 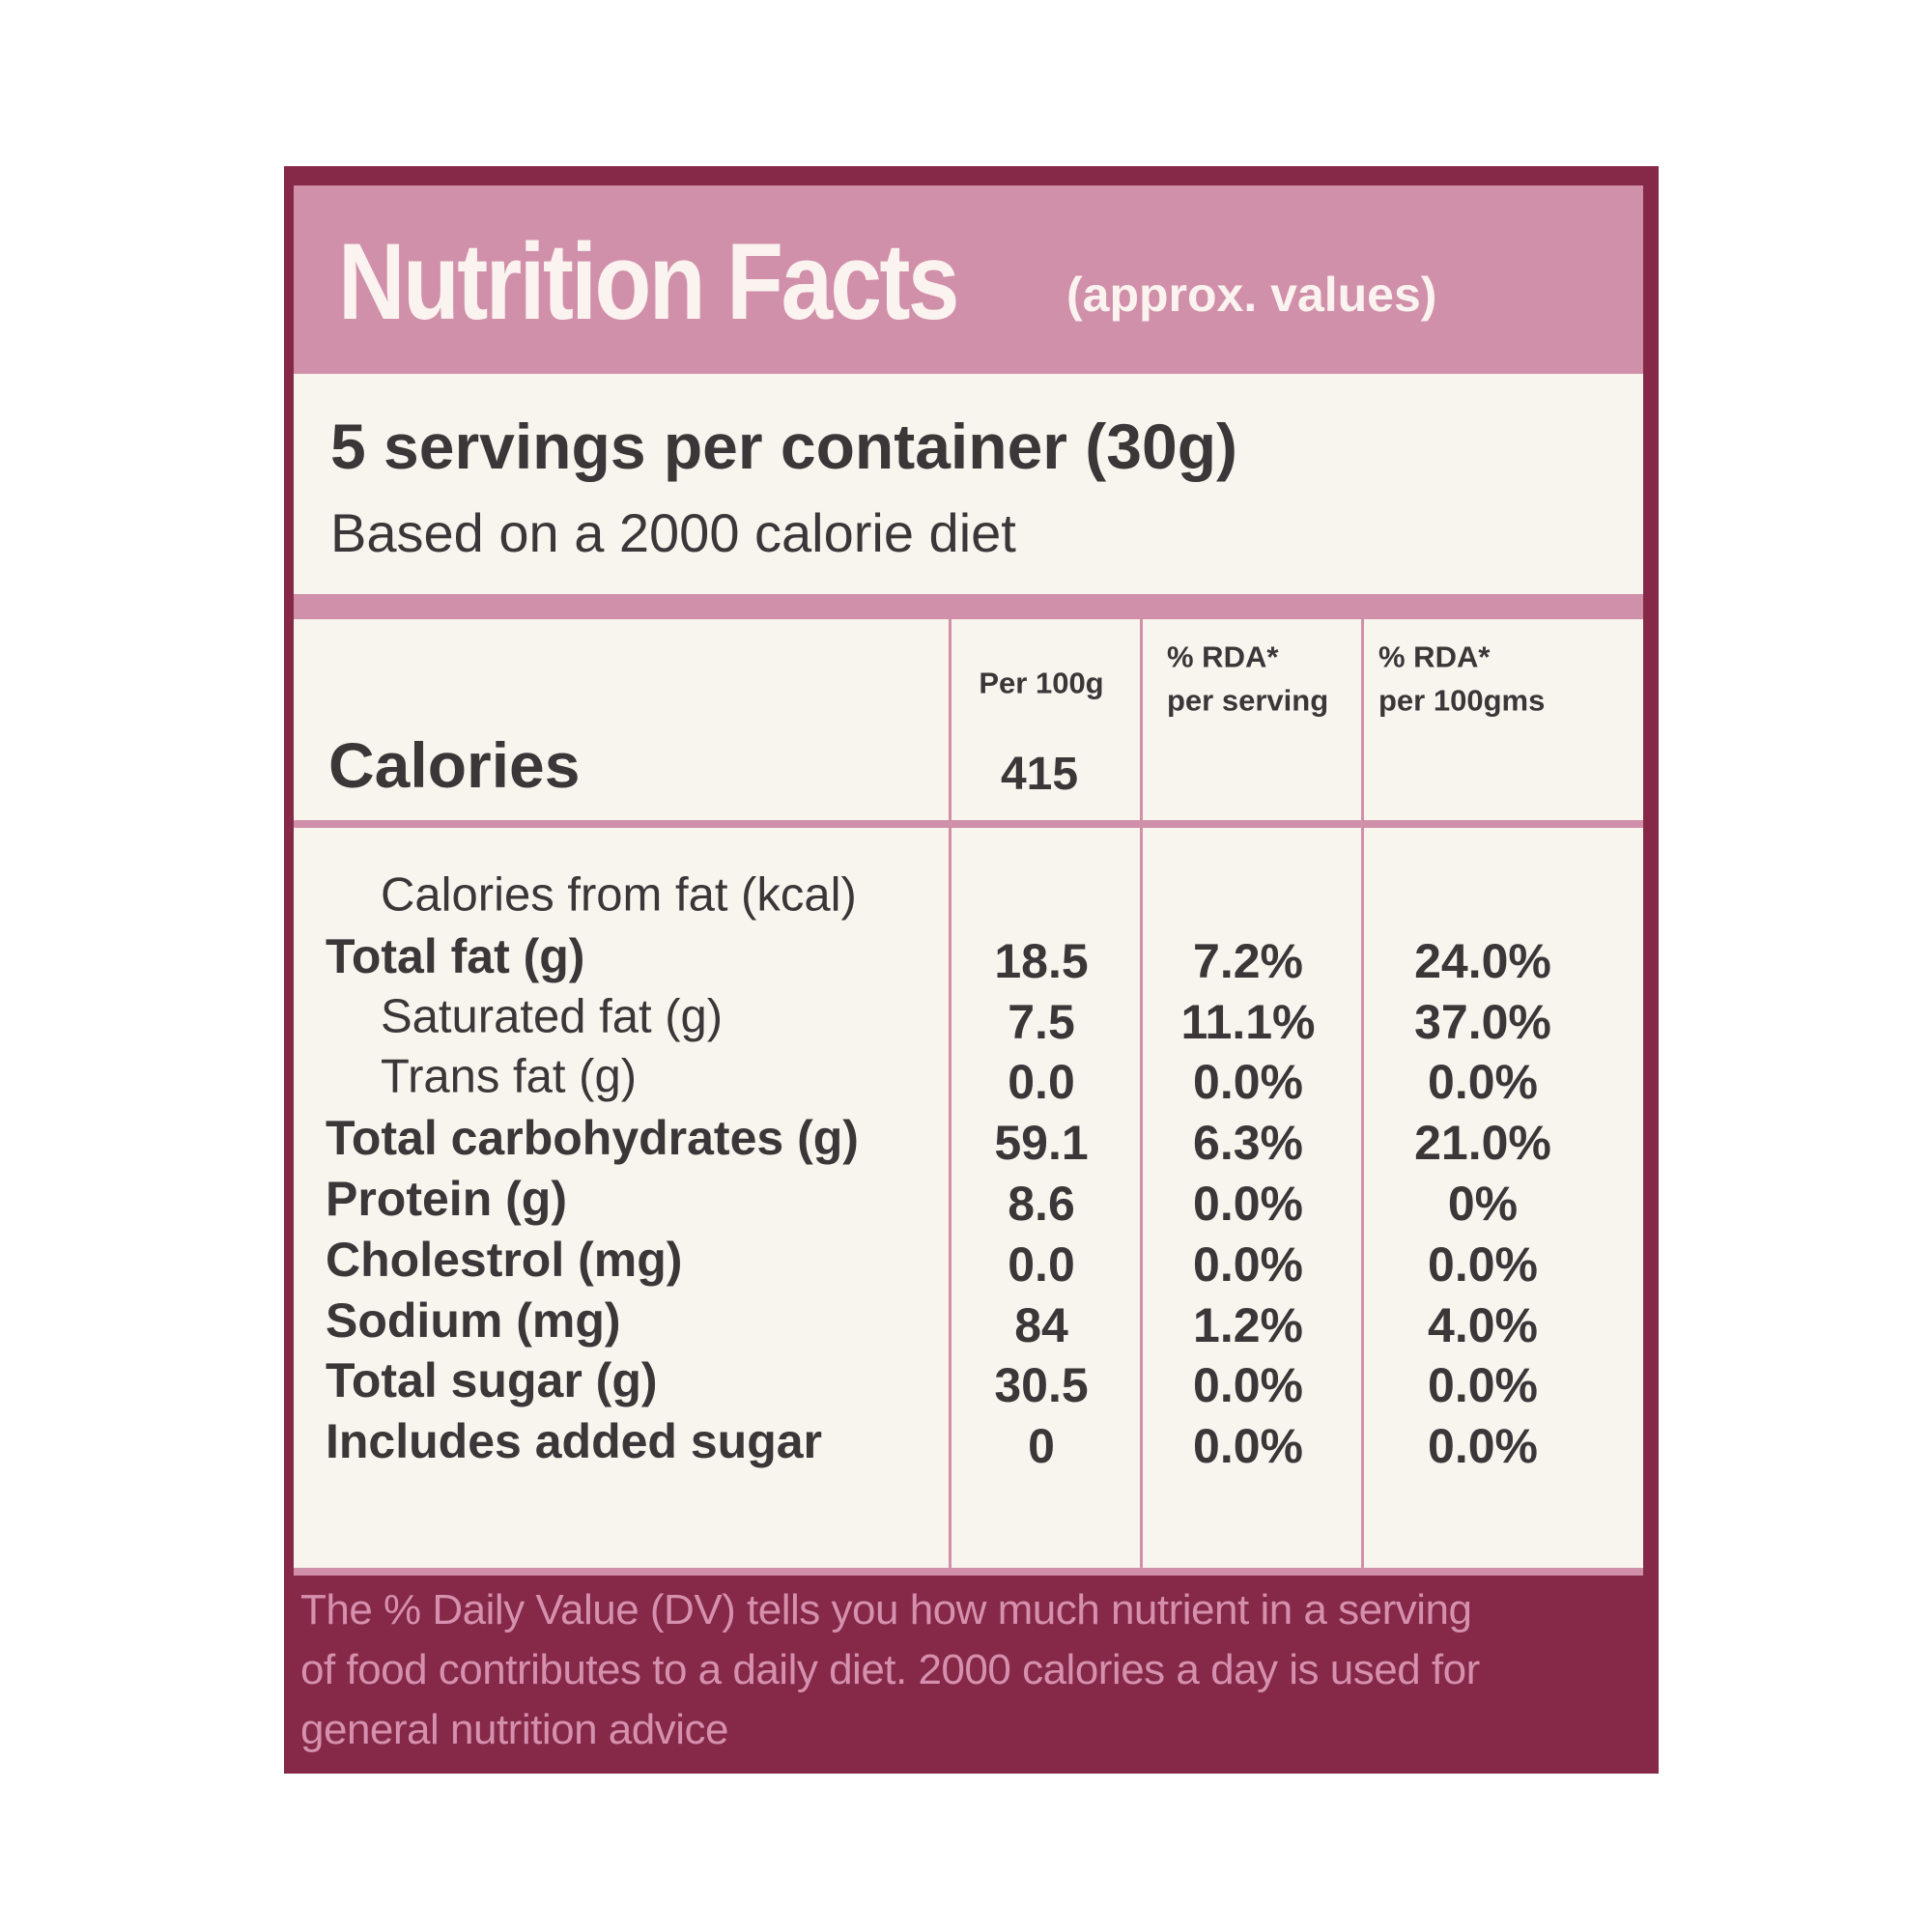 What do you see at coordinates (968, 719) in the screenshot?
I see `table-head` at bounding box center [968, 719].